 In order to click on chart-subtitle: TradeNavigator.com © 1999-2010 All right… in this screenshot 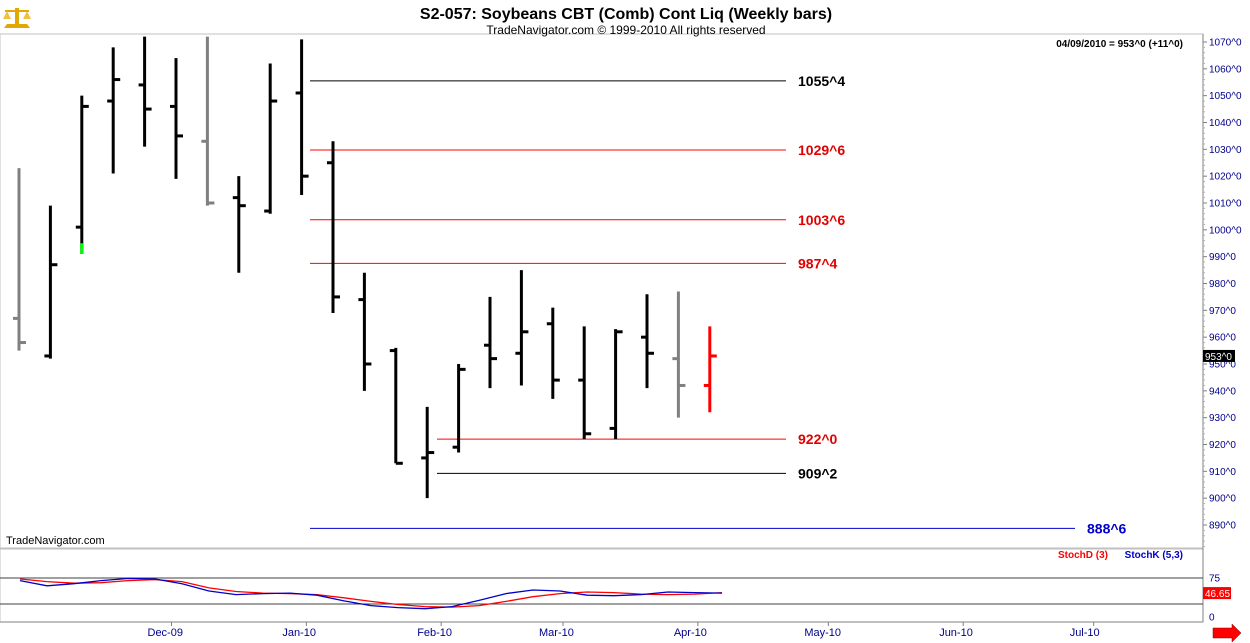, I will do `click(625, 30)`.